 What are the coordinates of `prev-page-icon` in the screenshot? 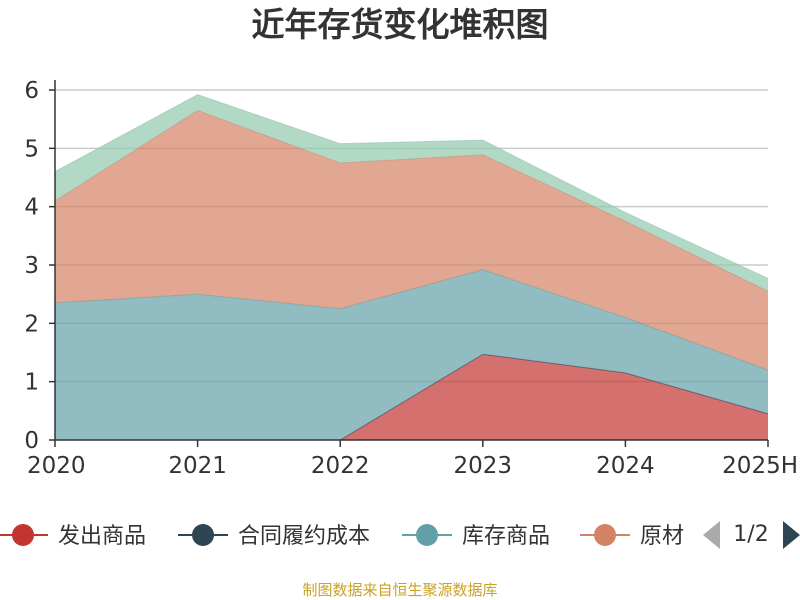 It's located at (711, 535).